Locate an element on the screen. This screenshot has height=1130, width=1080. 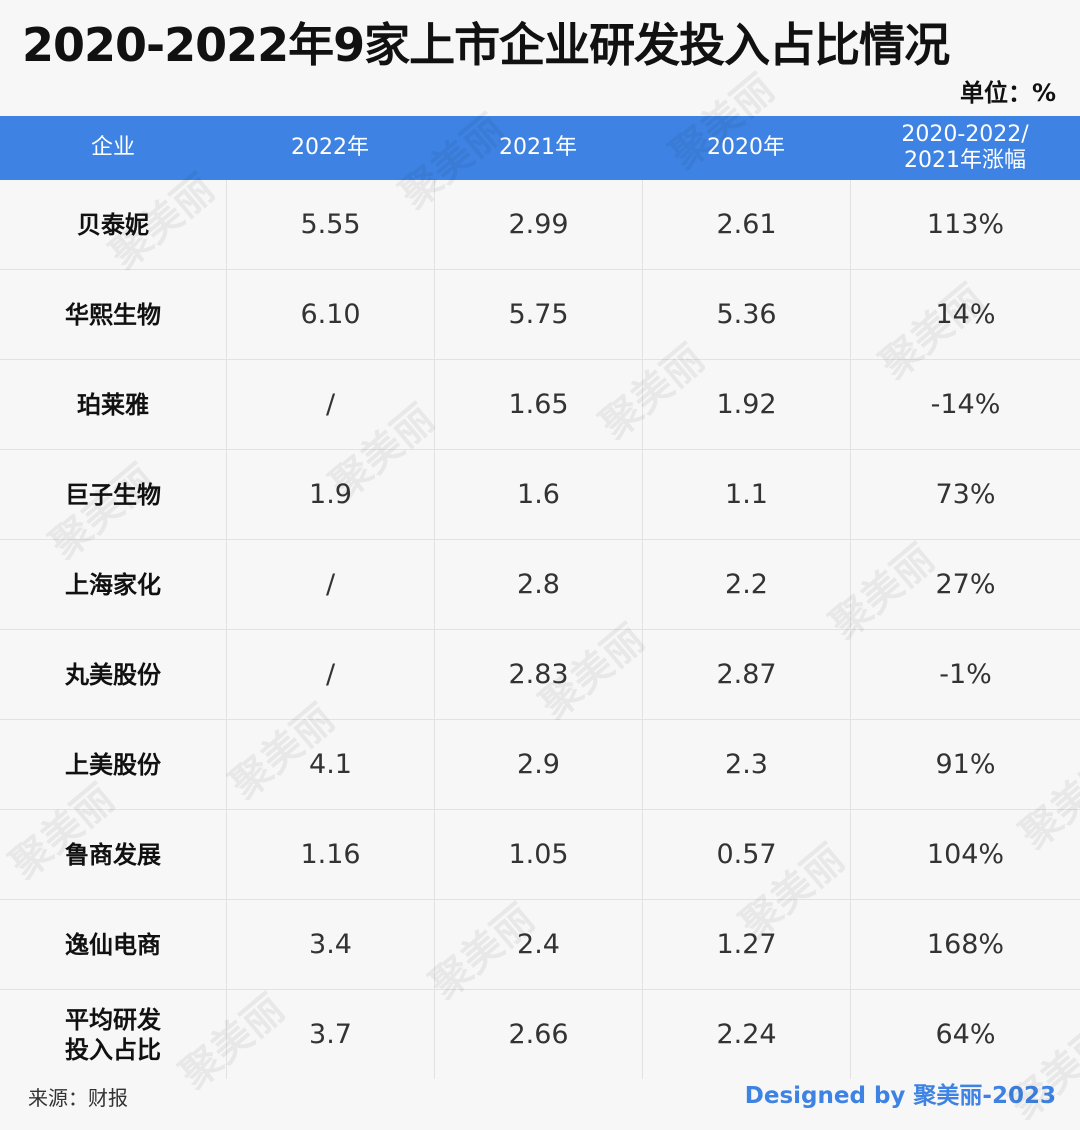
value-2020-cell: 2.24 is located at coordinates (746, 1034).